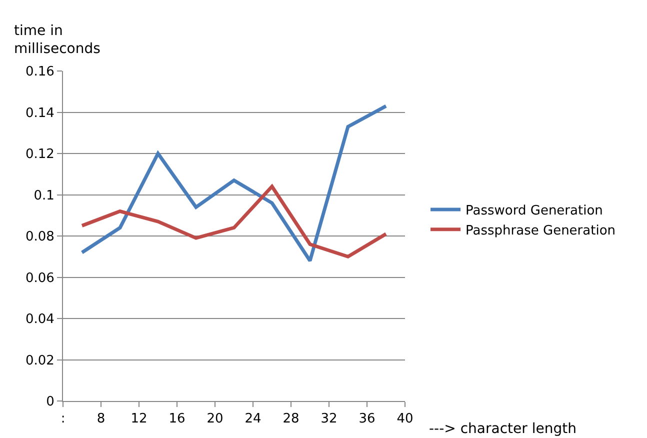 The width and height of the screenshot is (647, 438). I want to click on x-tick-label: 28, so click(291, 419).